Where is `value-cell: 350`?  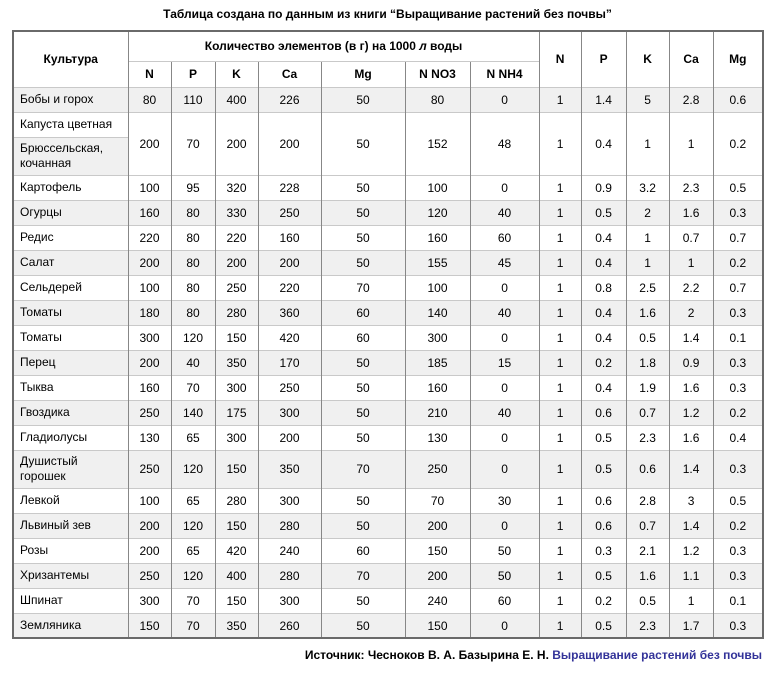
value-cell: 350 is located at coordinates (289, 469).